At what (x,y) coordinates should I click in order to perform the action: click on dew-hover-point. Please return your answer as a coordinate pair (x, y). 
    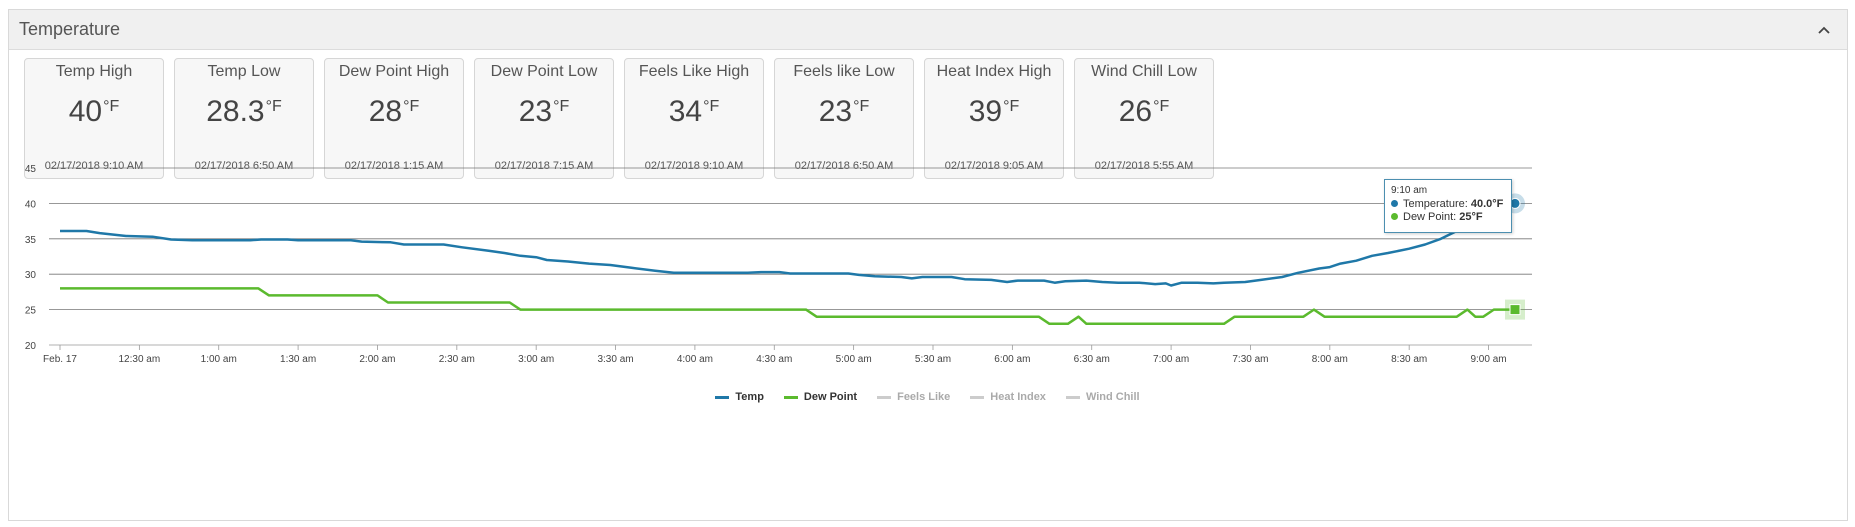
    Looking at the image, I should click on (1515, 310).